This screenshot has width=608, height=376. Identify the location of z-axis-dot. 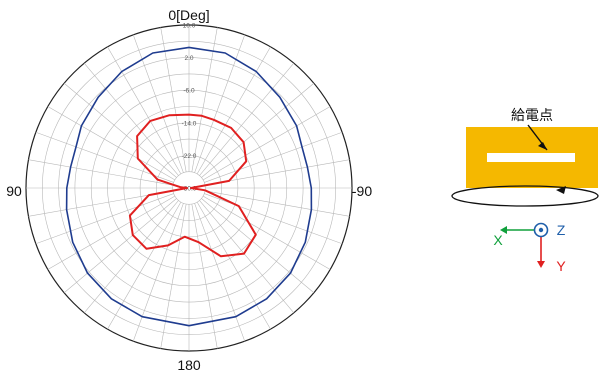
(541, 230).